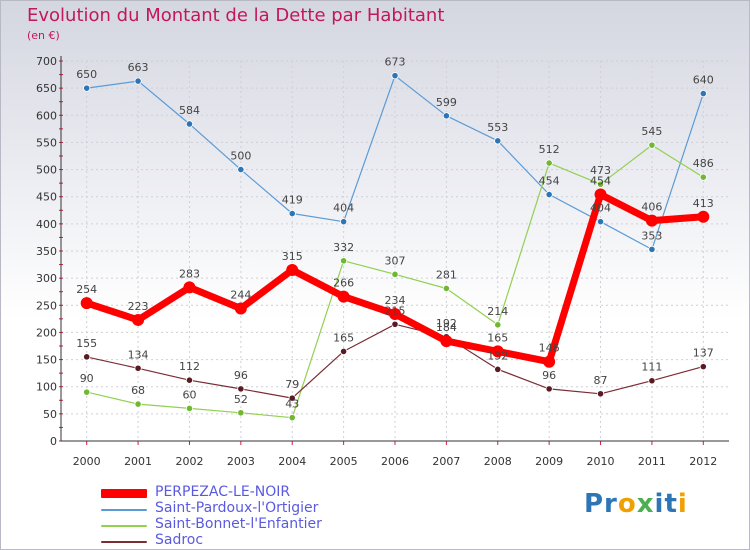 This screenshot has width=750, height=550. What do you see at coordinates (343, 283) in the screenshot?
I see `data-label: 266` at bounding box center [343, 283].